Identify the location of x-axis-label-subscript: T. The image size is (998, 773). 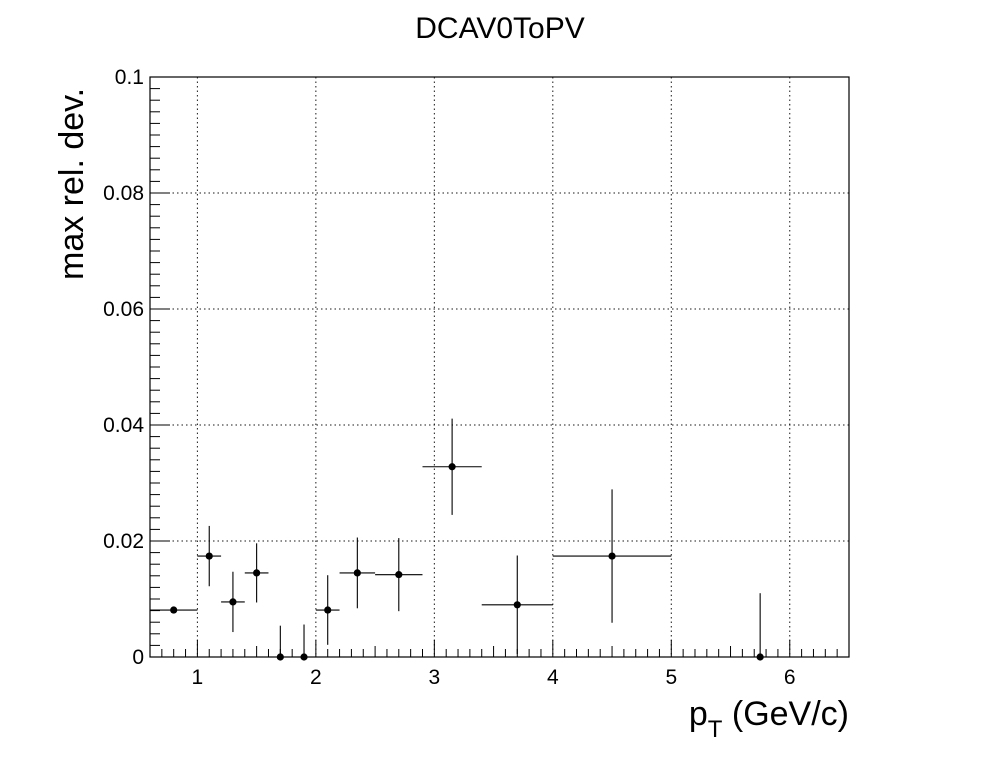
(715, 729).